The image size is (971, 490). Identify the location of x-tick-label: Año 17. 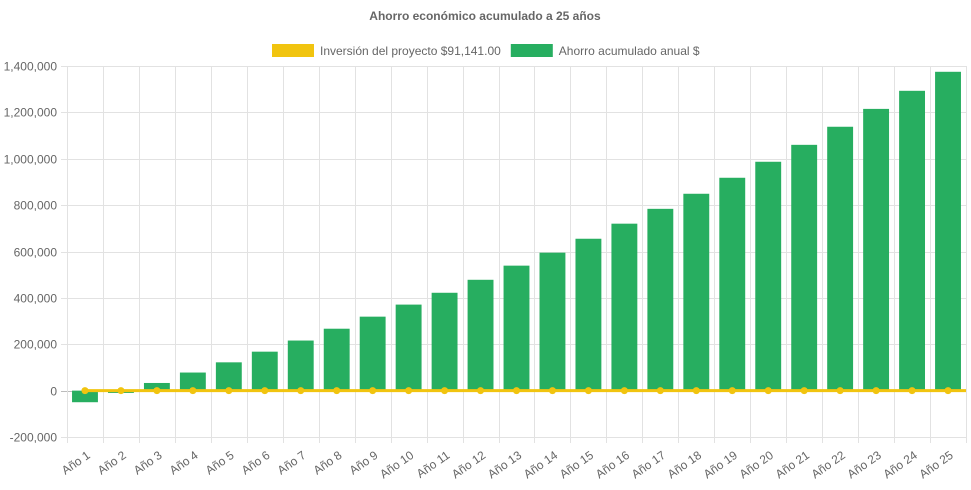
(648, 464).